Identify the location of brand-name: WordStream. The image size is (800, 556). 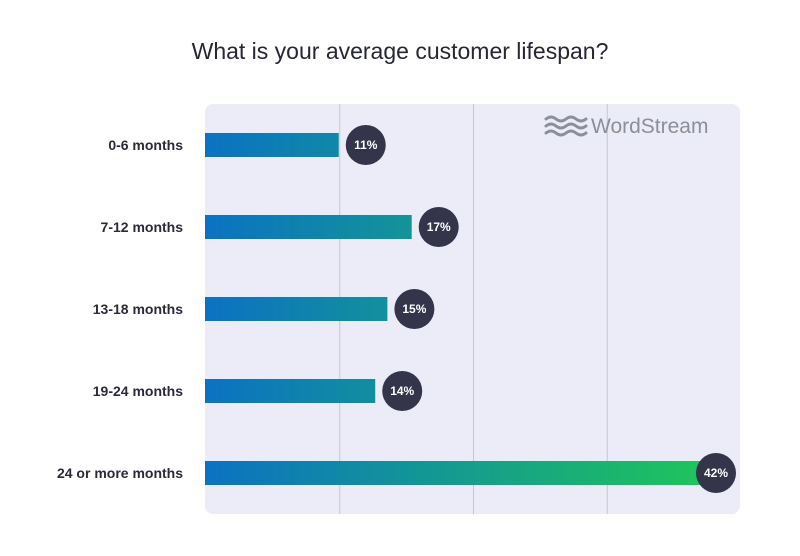
(649, 126).